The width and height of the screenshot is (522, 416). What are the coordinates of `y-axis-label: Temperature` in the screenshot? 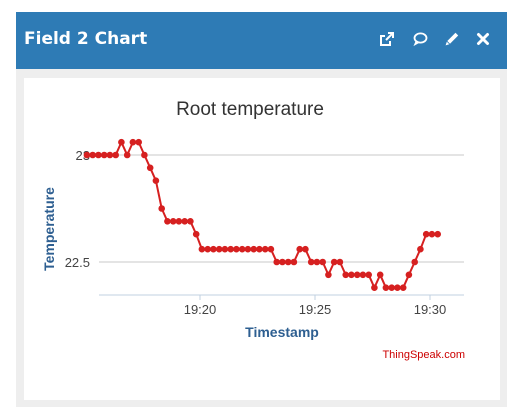 It's located at (49, 229).